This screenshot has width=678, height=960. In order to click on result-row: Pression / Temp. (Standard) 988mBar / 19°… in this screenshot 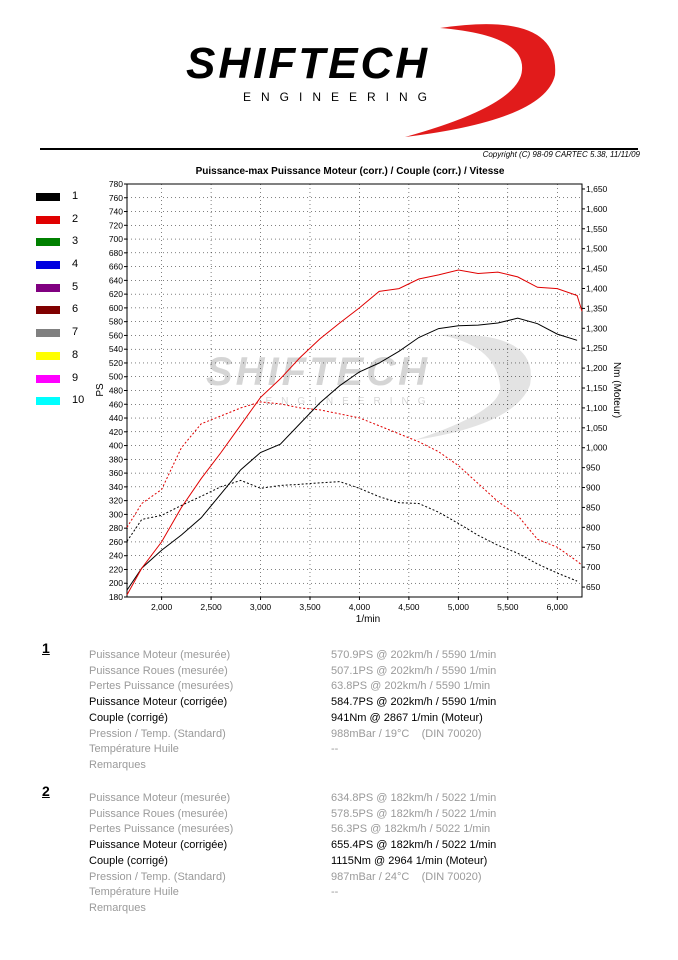, I will do `click(369, 735)`.